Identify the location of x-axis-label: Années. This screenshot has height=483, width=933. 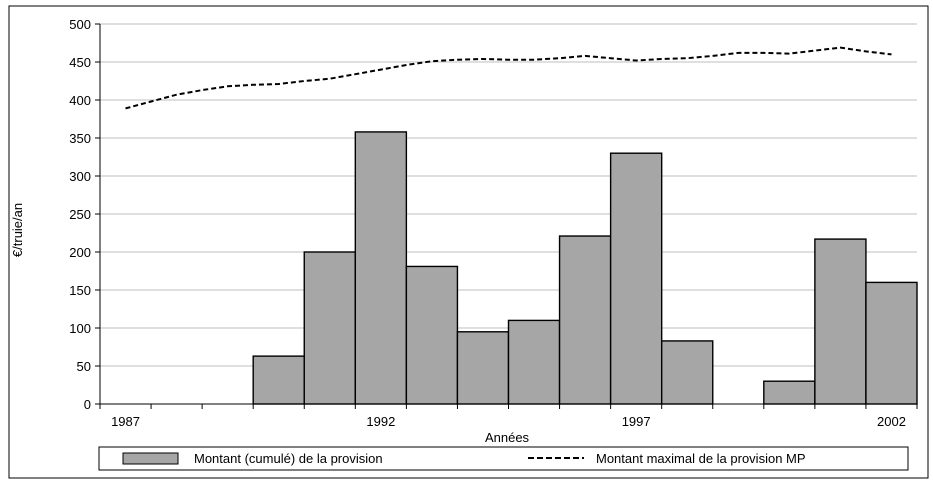
(507, 437).